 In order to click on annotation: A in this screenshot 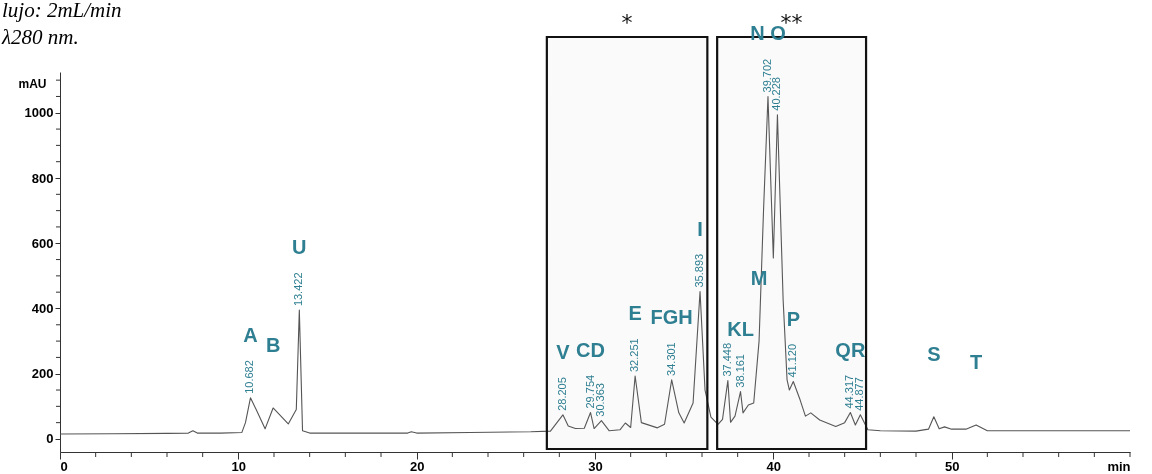, I will do `click(250, 334)`.